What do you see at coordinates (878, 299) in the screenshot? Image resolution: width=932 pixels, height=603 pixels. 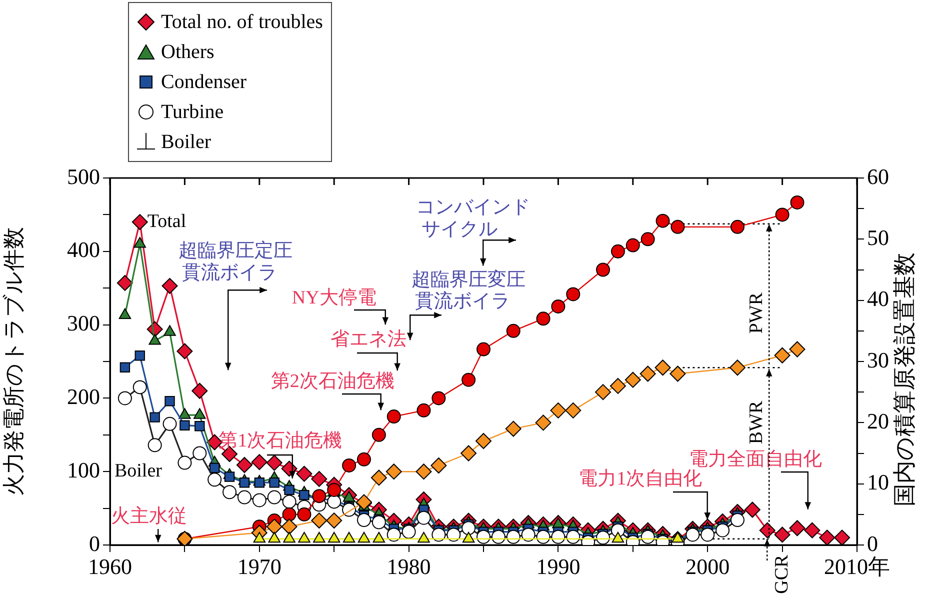 I see `y2-tick-label: 40` at bounding box center [878, 299].